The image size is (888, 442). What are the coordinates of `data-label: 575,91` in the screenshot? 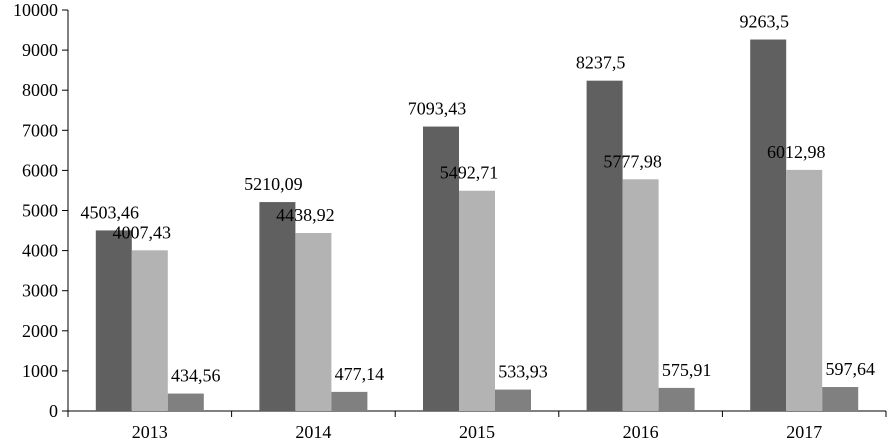 It's located at (687, 370).